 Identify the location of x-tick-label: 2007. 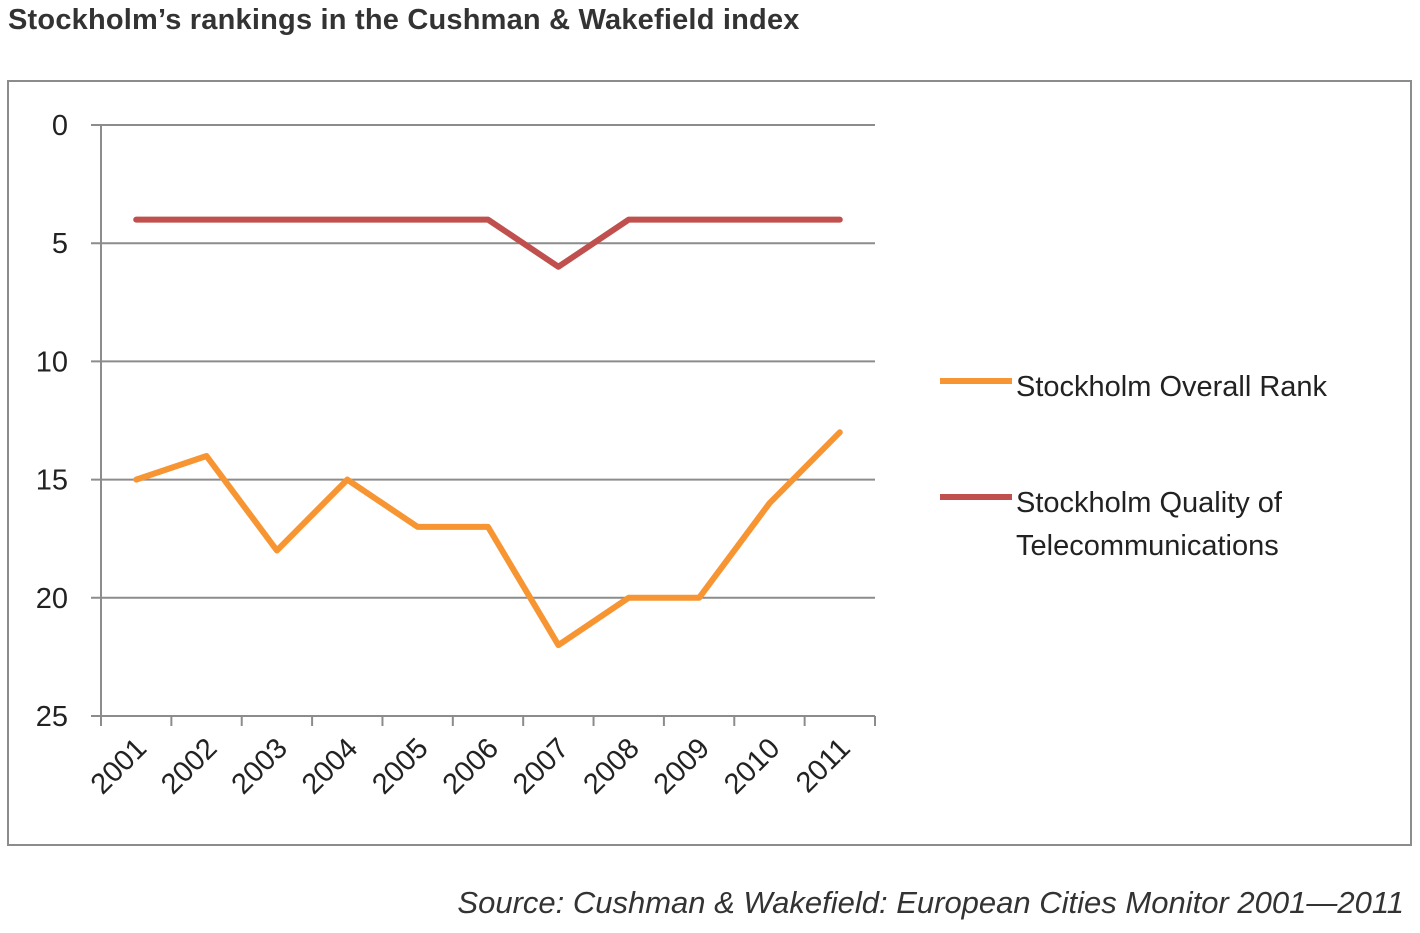
(541, 766).